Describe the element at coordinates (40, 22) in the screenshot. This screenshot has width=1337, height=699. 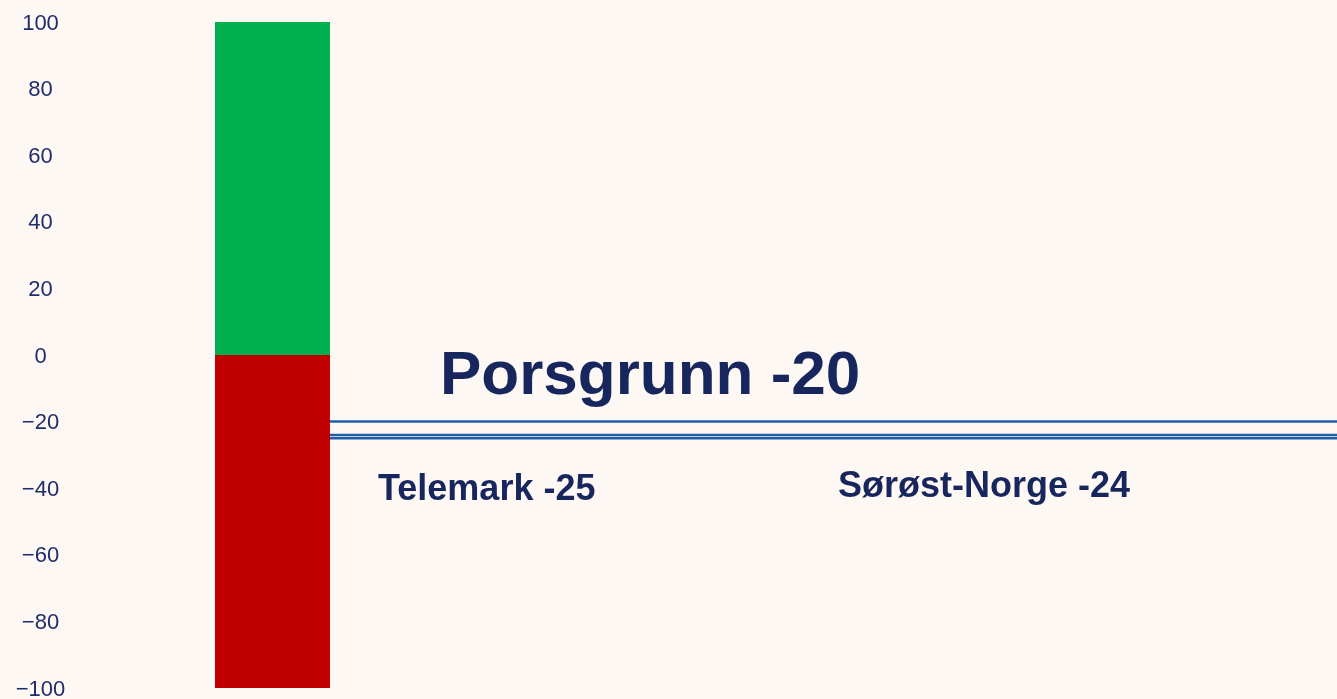
I see `y-tick-label: 100` at that location.